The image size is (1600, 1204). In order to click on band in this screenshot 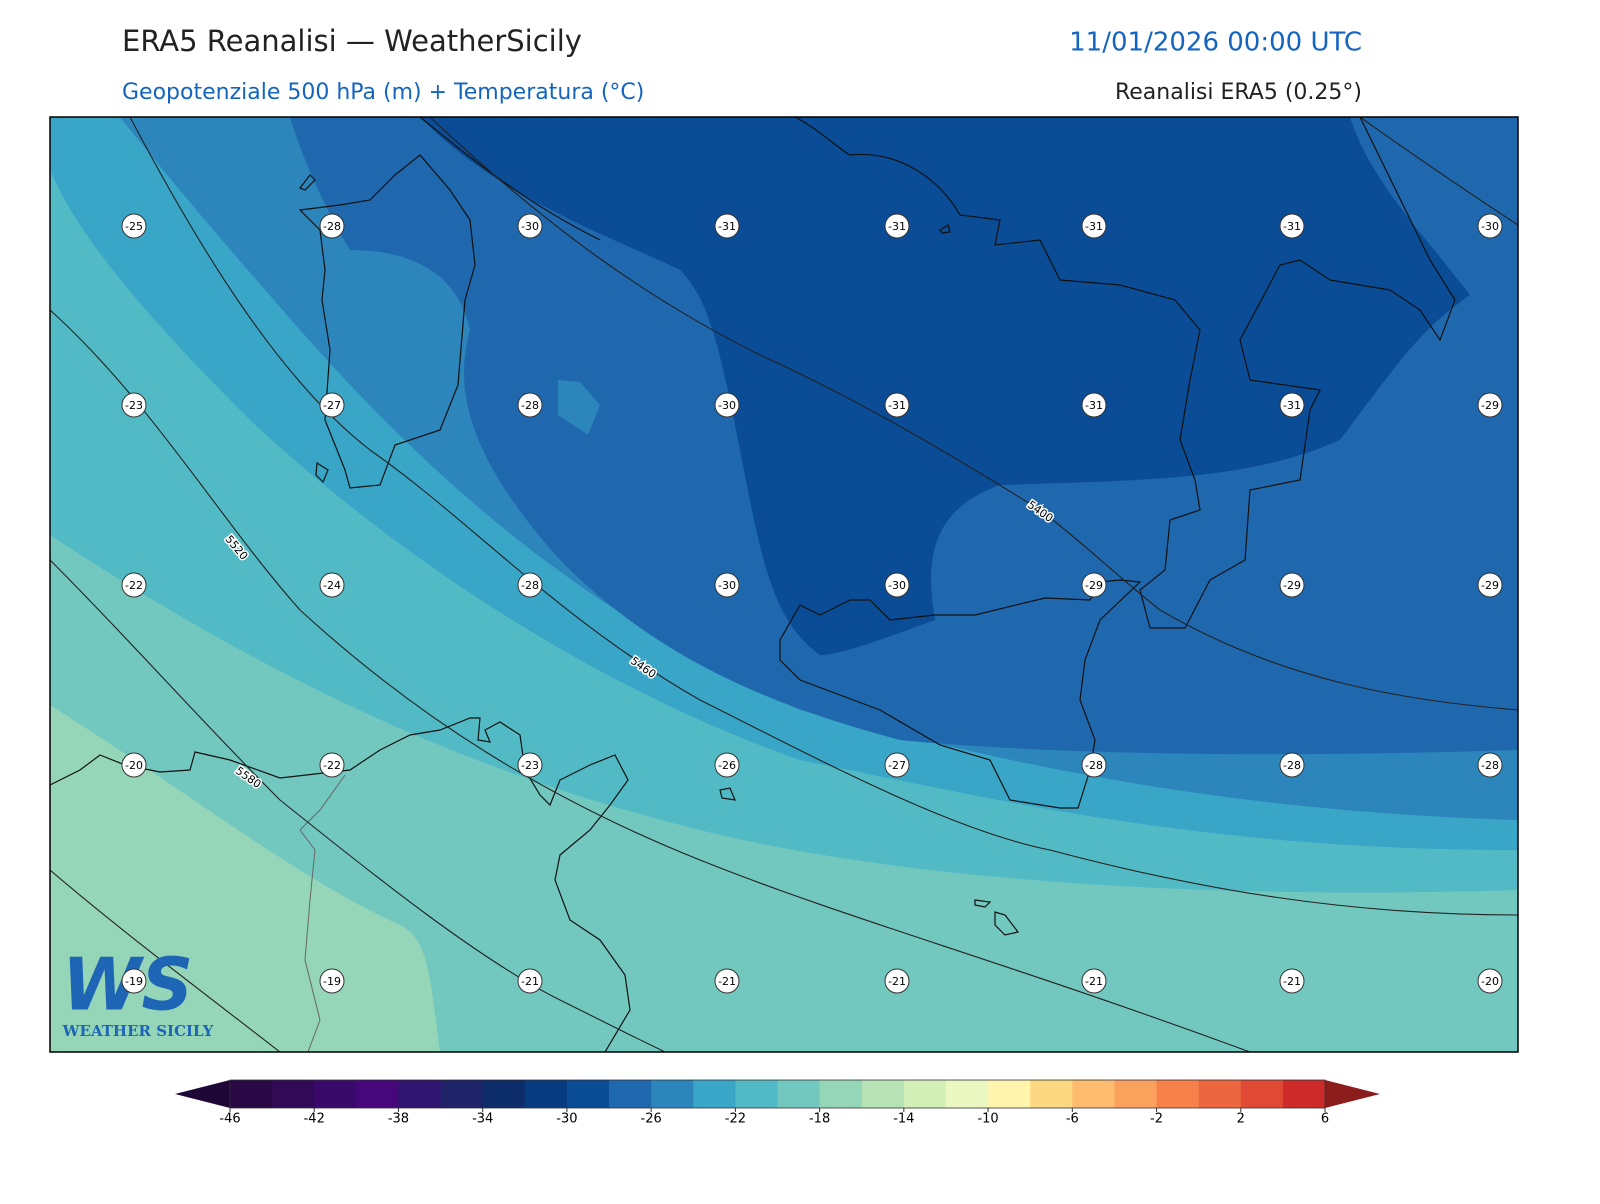, I will do `click(579, 407)`.